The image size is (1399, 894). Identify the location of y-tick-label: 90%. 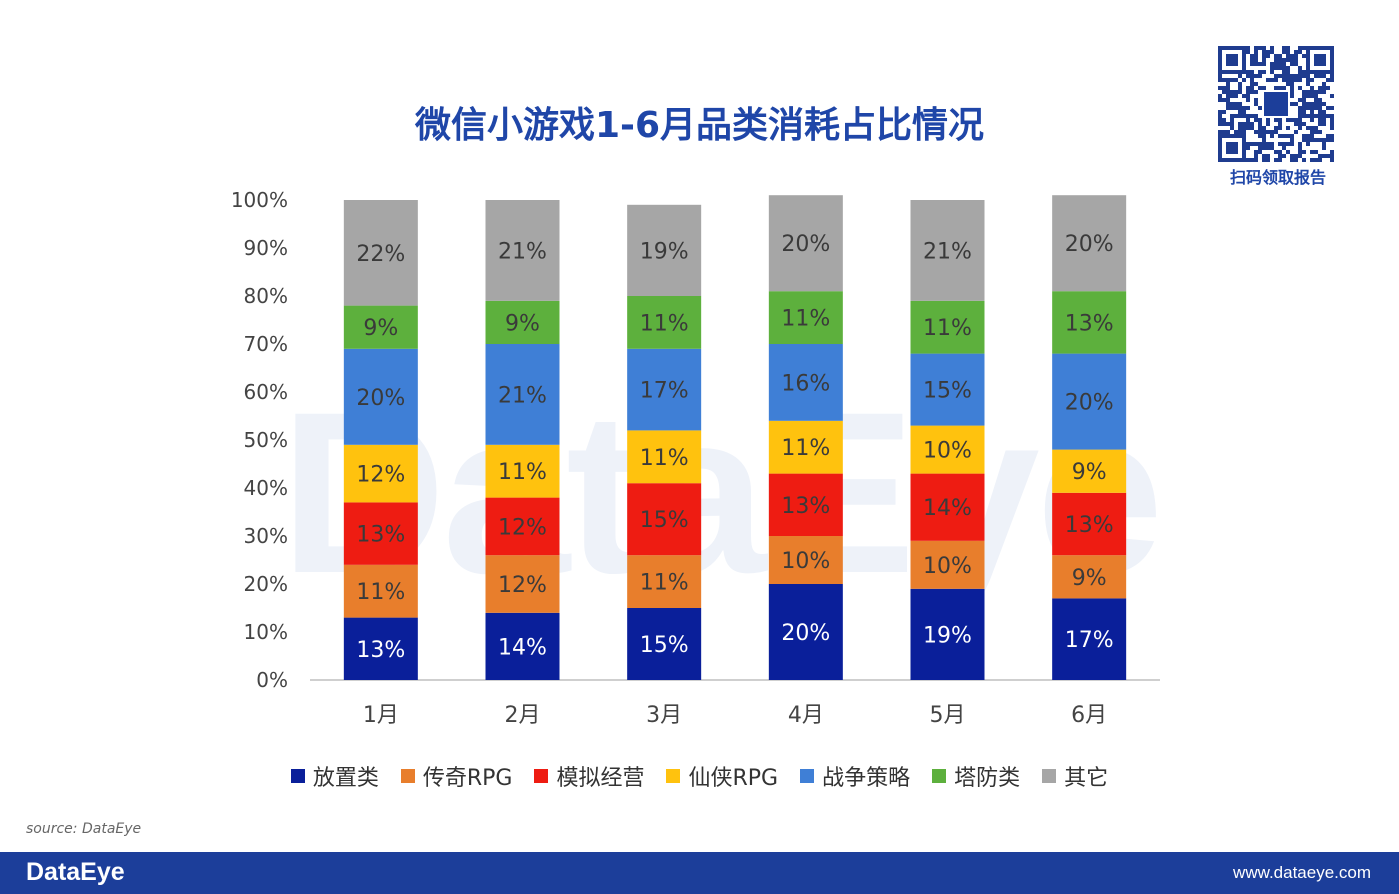
(266, 248).